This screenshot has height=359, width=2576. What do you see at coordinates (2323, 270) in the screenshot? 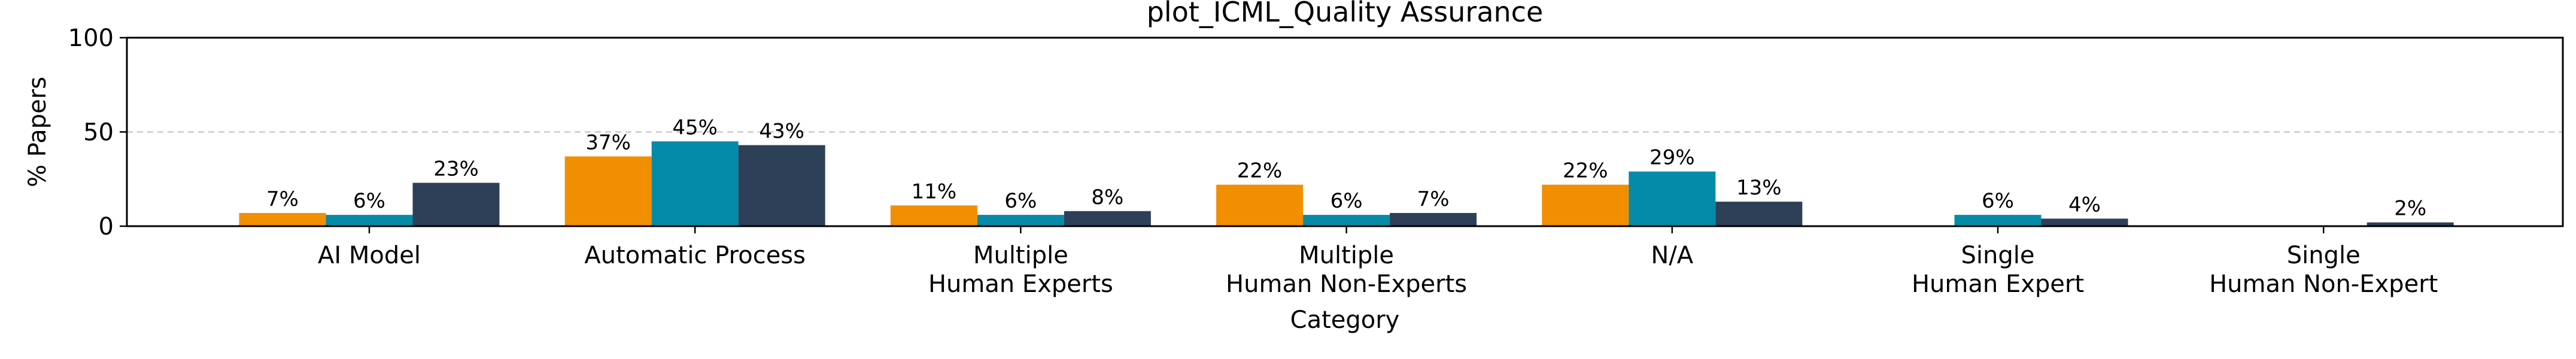
I see `x-tick-label: Single Human Non-Expert` at bounding box center [2323, 270].